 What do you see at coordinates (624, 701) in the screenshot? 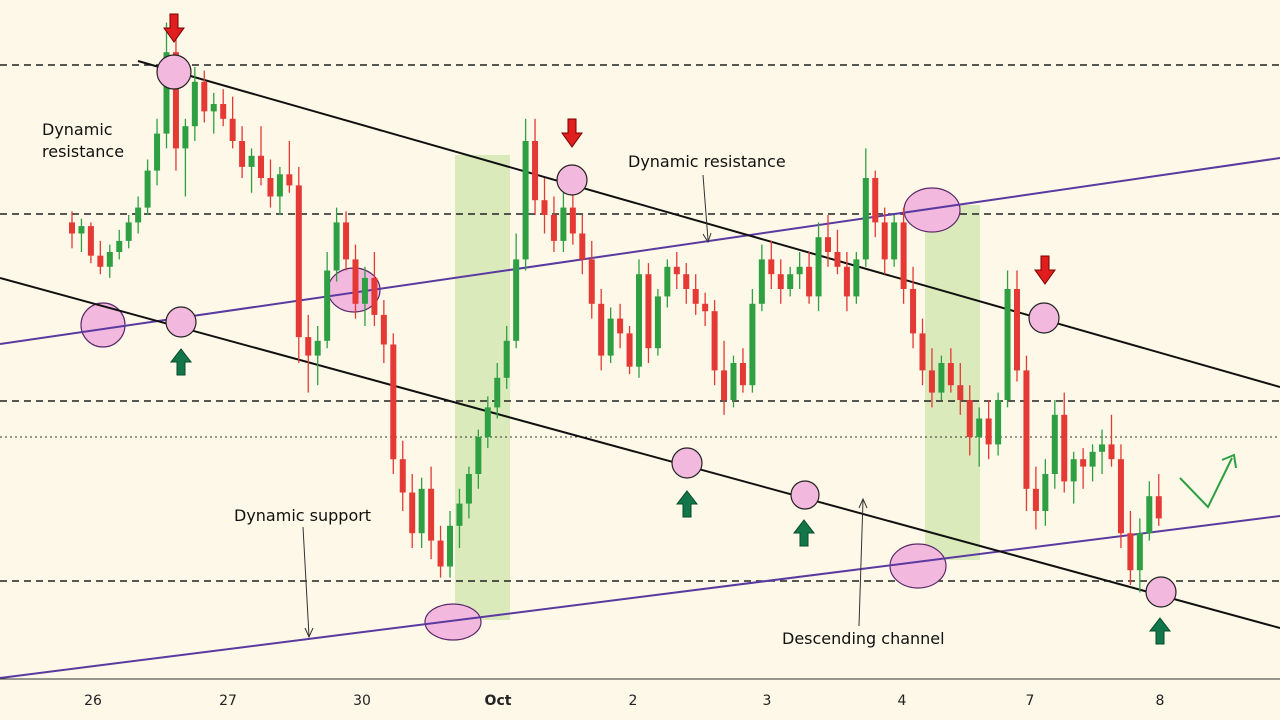
I see `x-axis-ticks: 26 27 30 Oct 2 3 4 7 8` at bounding box center [624, 701].